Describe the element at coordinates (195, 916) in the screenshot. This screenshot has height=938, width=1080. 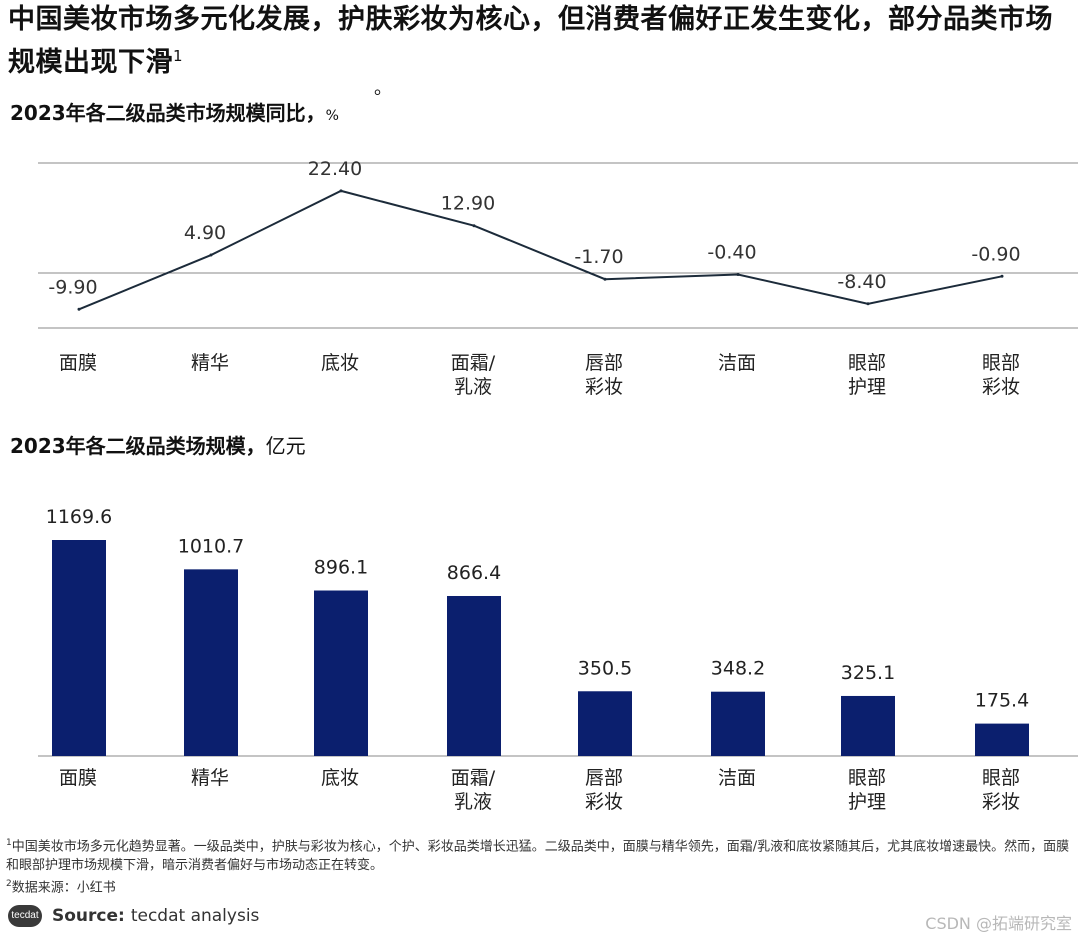
I see `source-text: tecdat analysis` at that location.